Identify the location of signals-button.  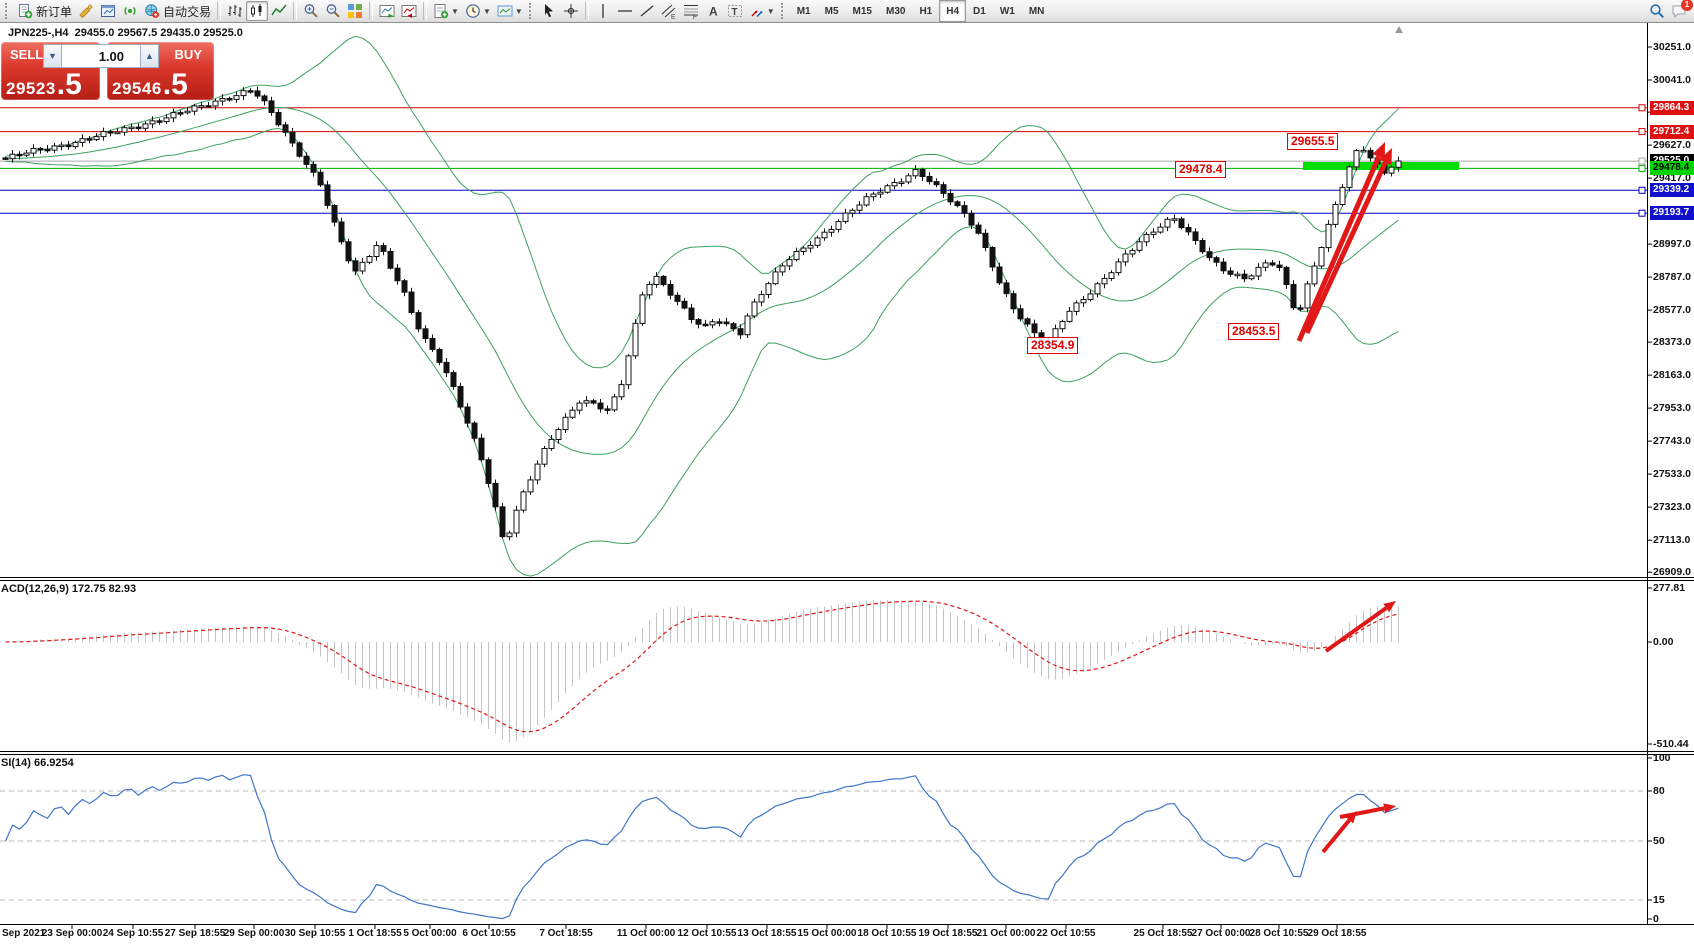
(130, 11).